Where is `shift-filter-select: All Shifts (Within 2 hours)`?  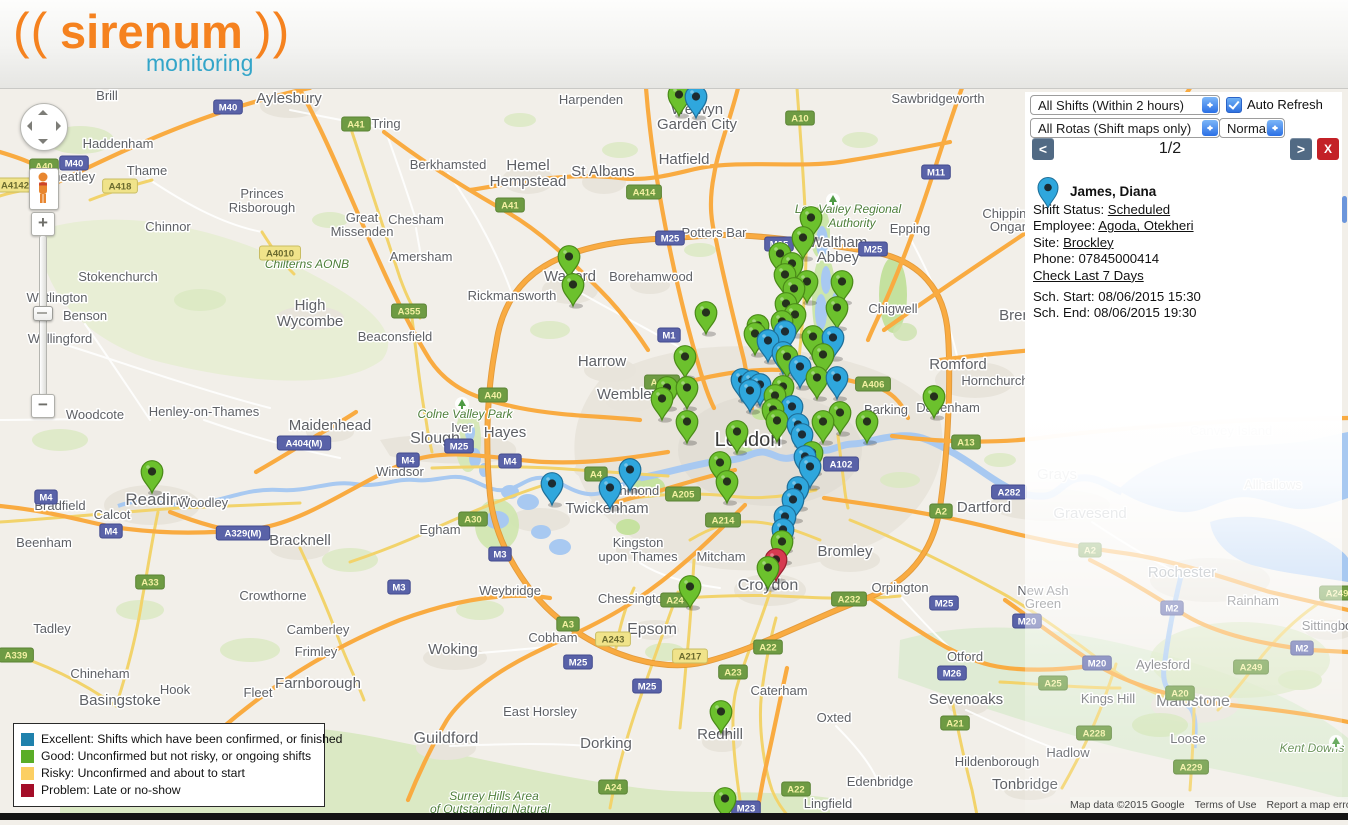 shift-filter-select: All Shifts (Within 2 hours) is located at coordinates (1125, 105).